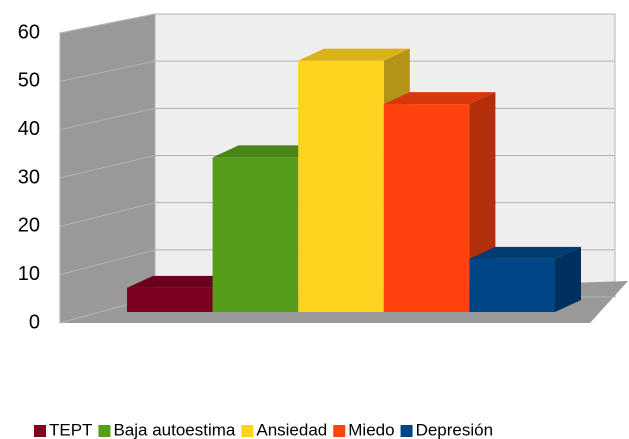 The width and height of the screenshot is (629, 439). I want to click on y-tick-label: 50, so click(29, 81).